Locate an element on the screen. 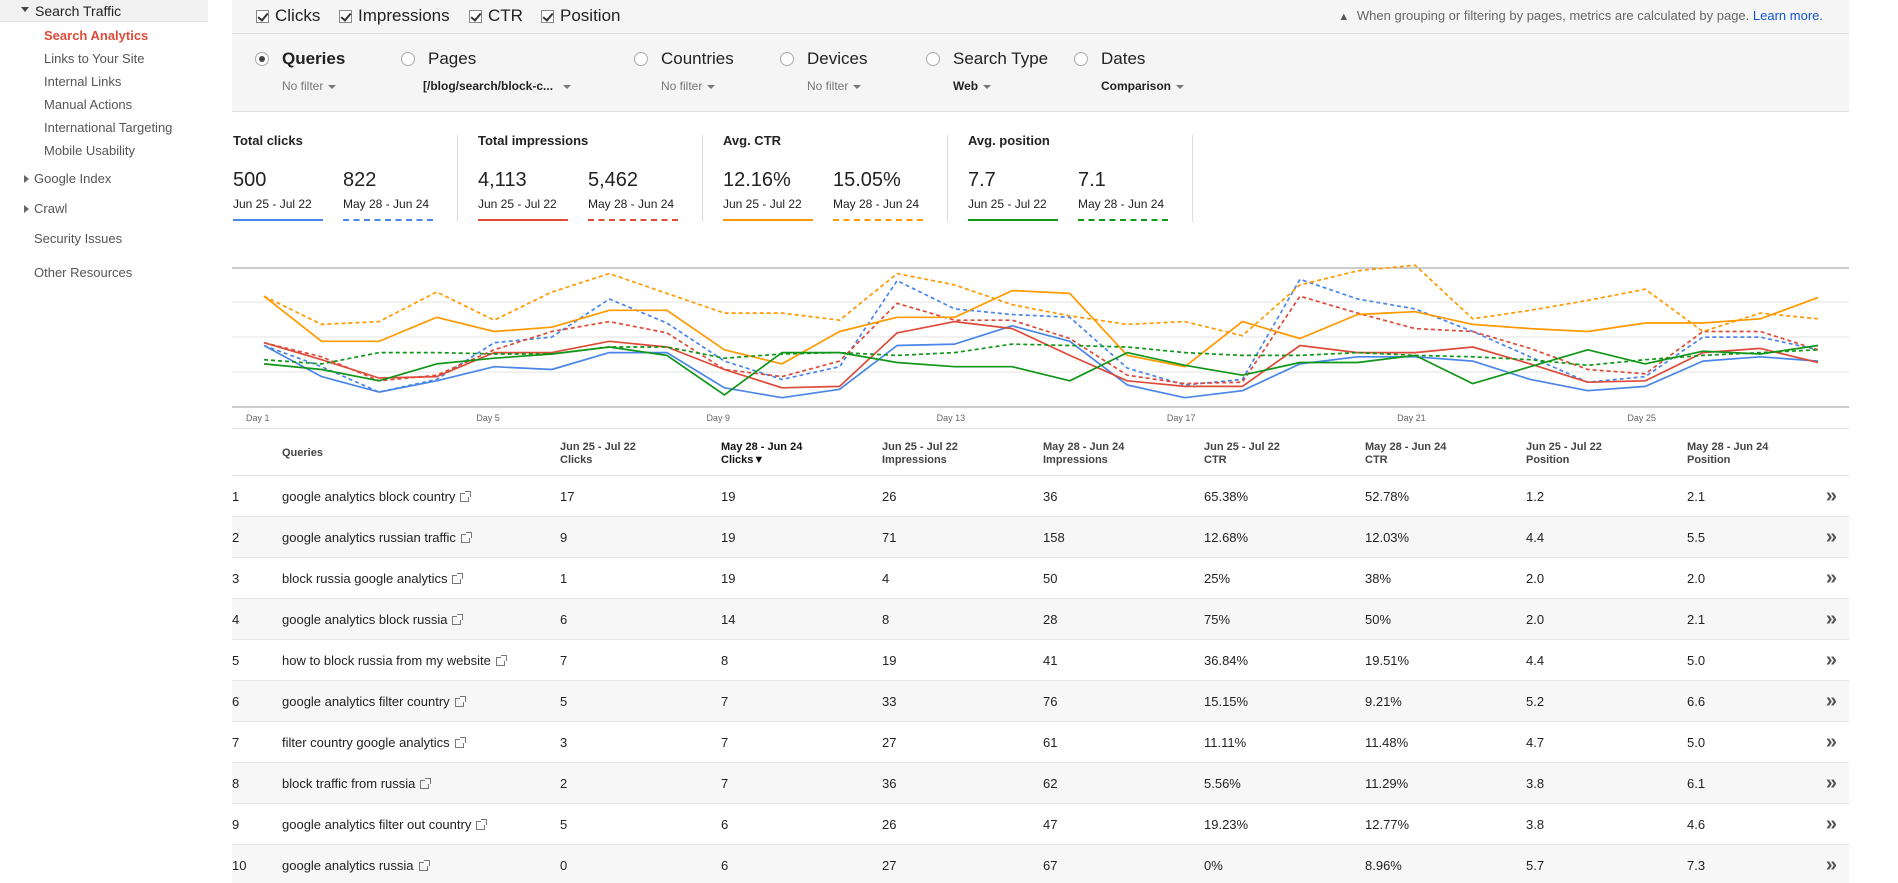 Image resolution: width=1898 pixels, height=883 pixels. sidebar-item-links-to-your-site: Links to Your Site is located at coordinates (94, 58).